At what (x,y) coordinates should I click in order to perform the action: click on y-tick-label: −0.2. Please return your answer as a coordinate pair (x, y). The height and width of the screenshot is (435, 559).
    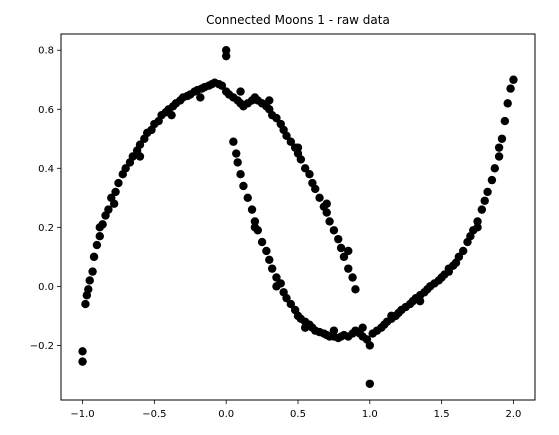
    Looking at the image, I should click on (42, 346).